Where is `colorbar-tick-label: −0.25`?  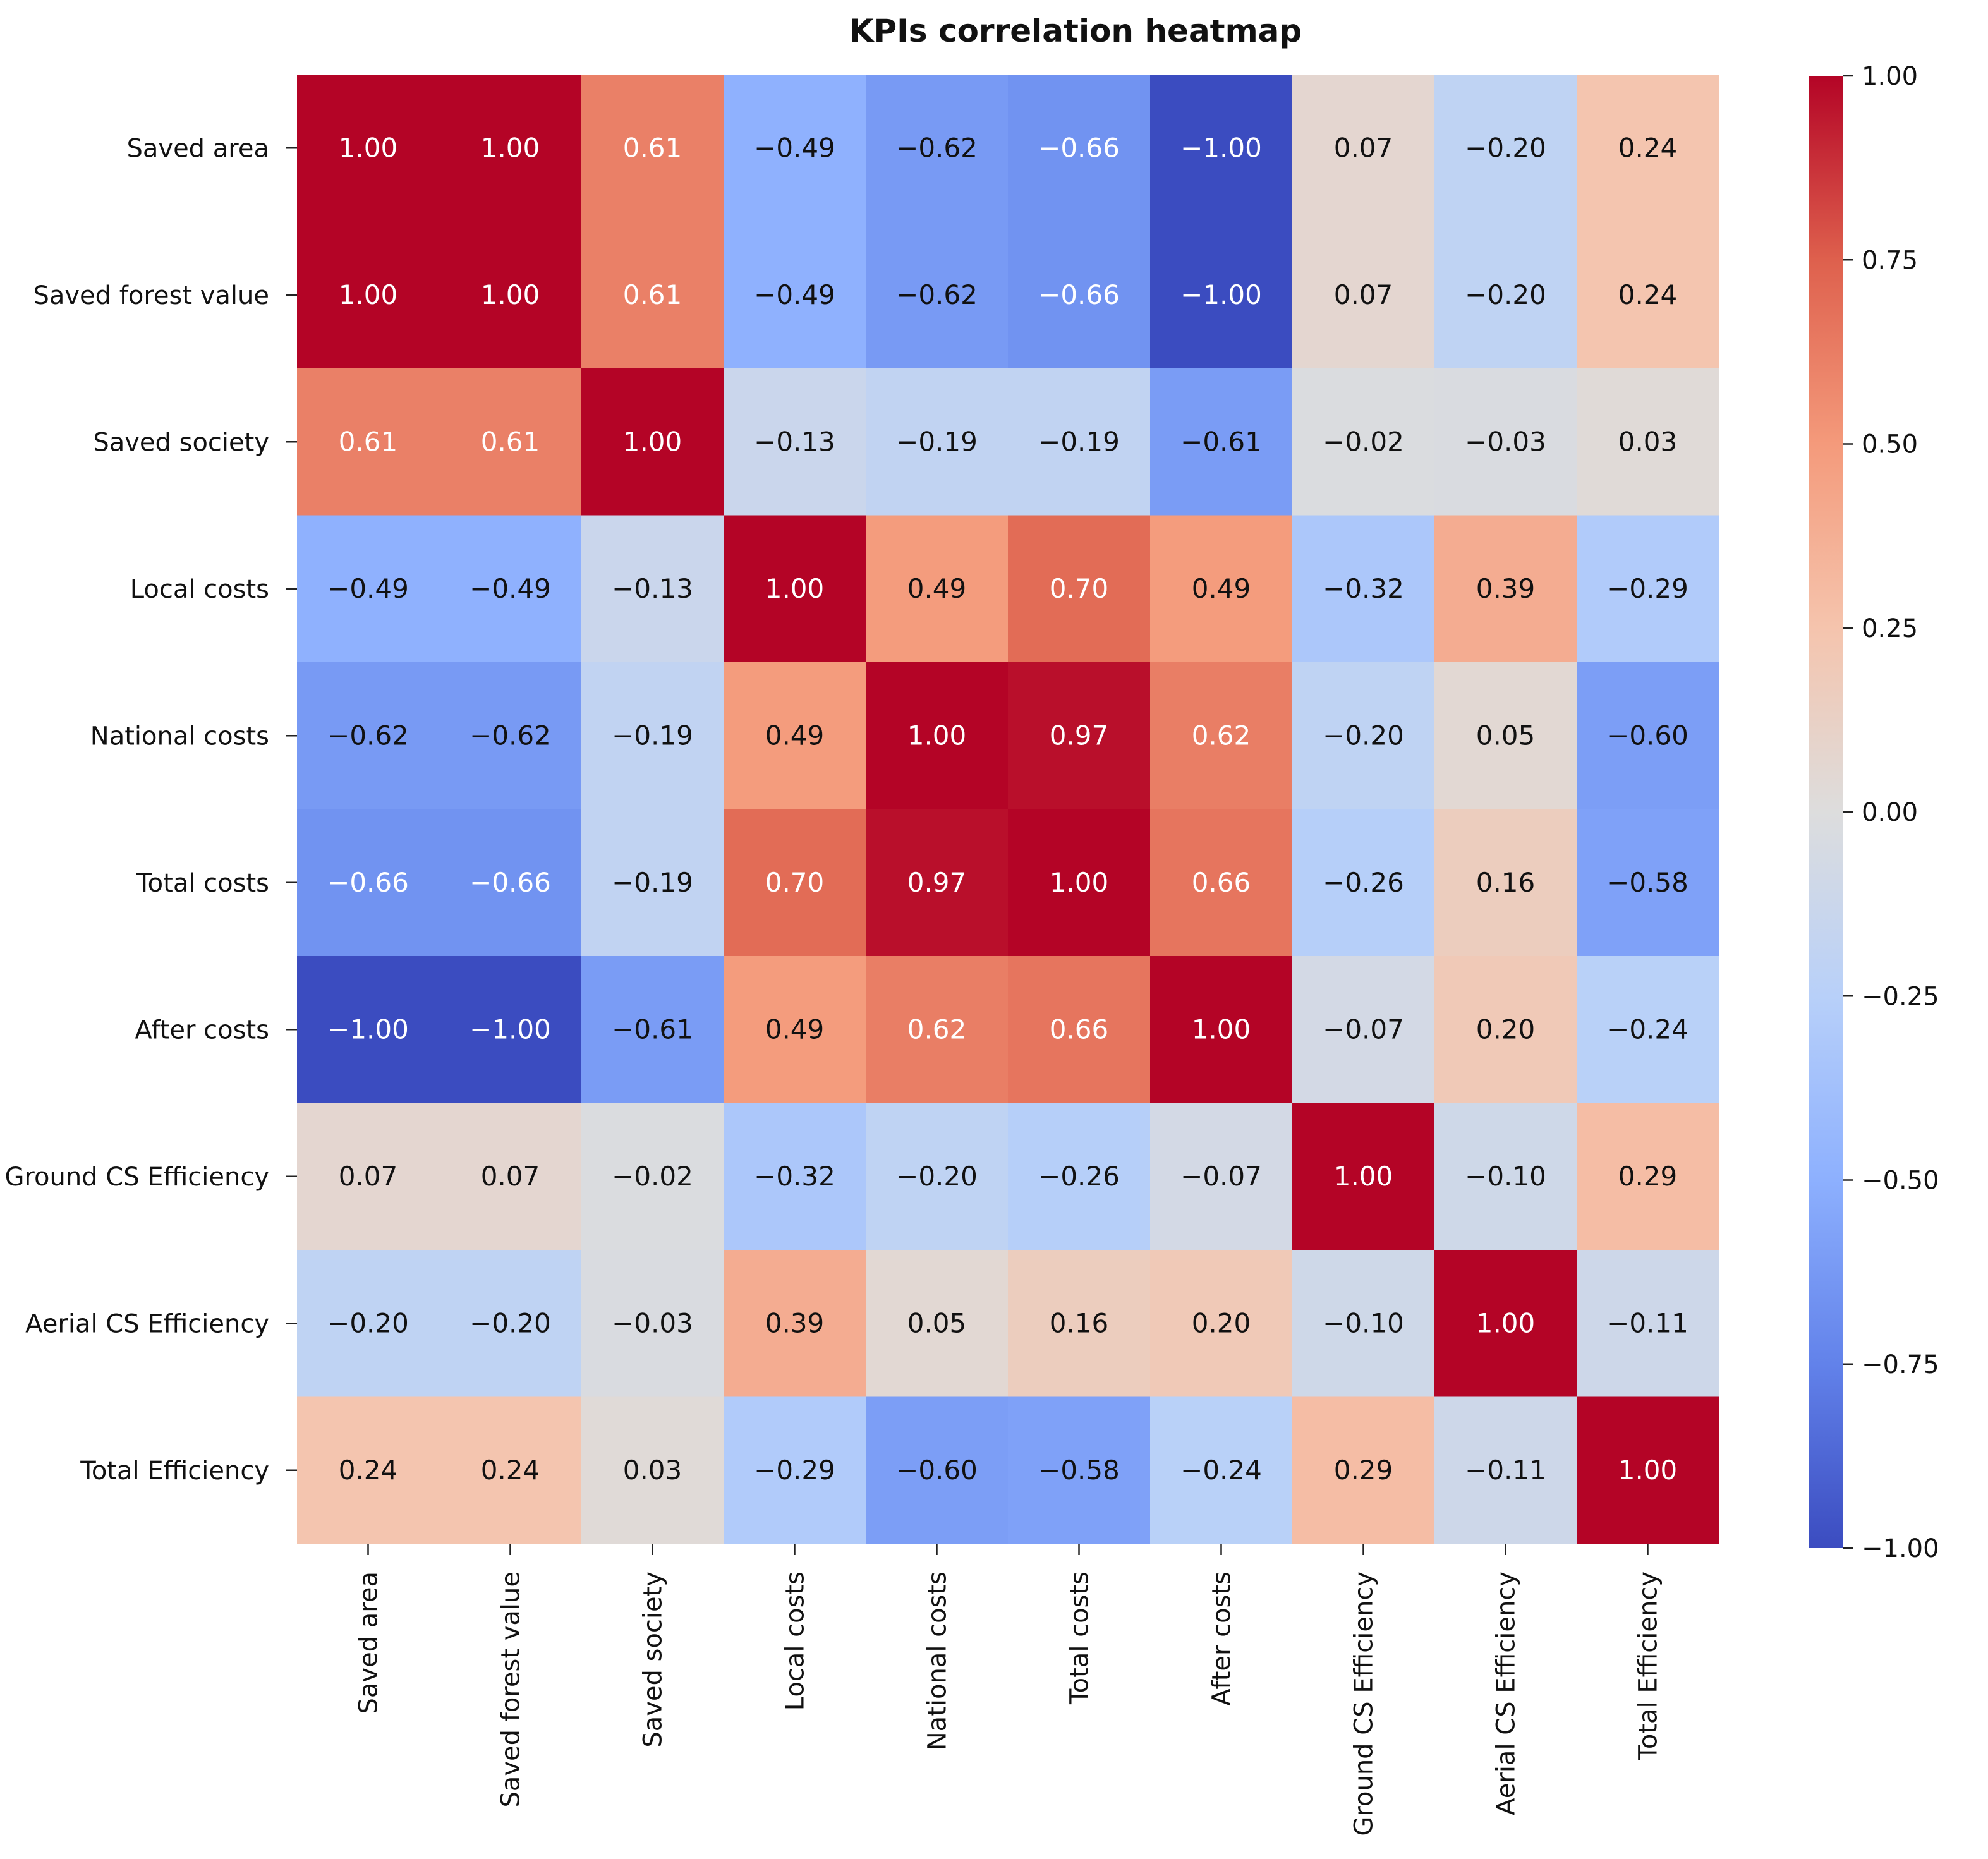 colorbar-tick-label: −0.25 is located at coordinates (1900, 997).